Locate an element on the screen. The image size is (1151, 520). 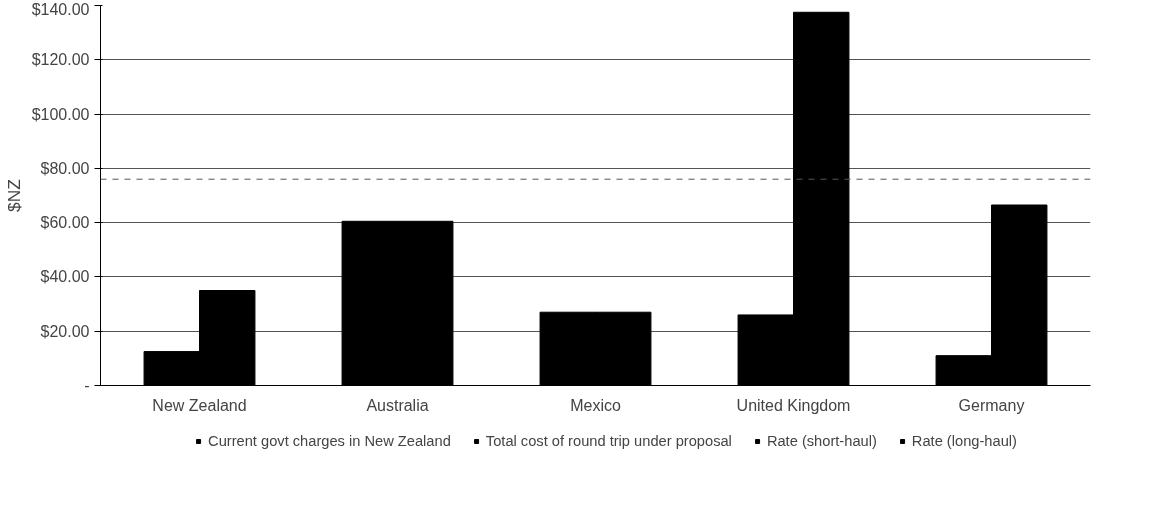
legend-label: Rate (short-haul) is located at coordinates (821, 441).